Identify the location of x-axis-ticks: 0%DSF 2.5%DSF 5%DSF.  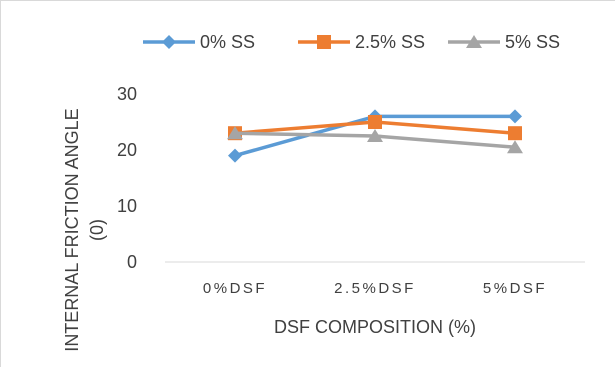
(375, 288).